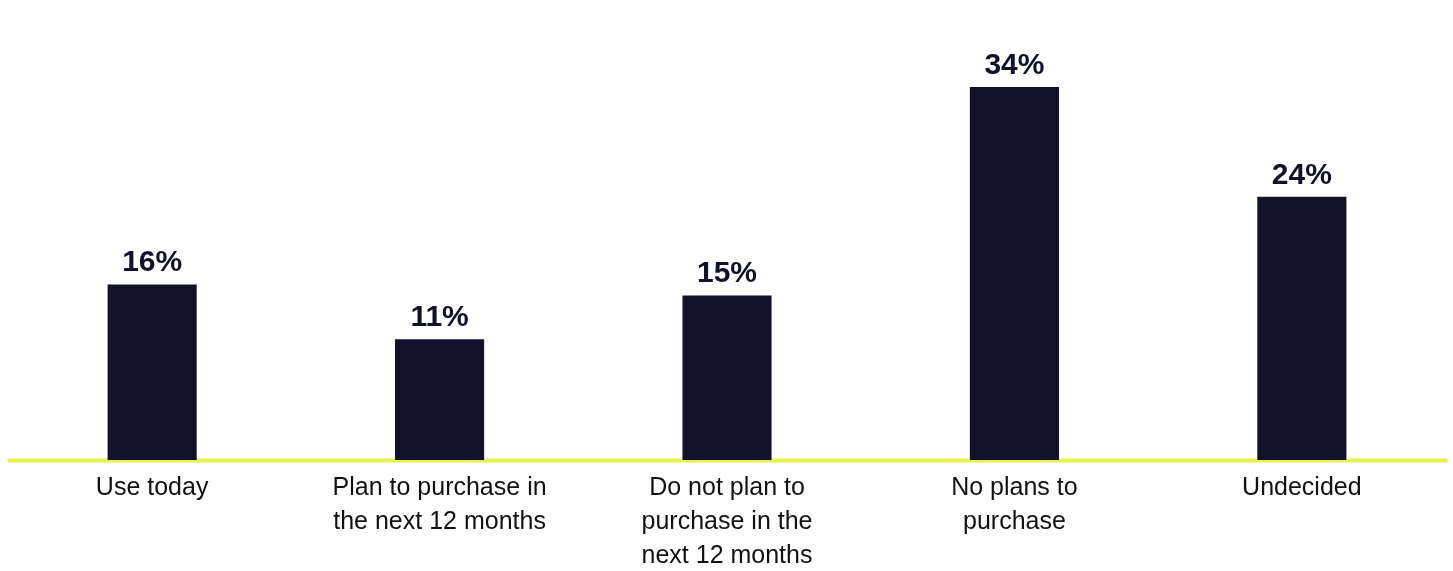 This screenshot has height=571, width=1453. What do you see at coordinates (727, 272) in the screenshot?
I see `data-label: 15%` at bounding box center [727, 272].